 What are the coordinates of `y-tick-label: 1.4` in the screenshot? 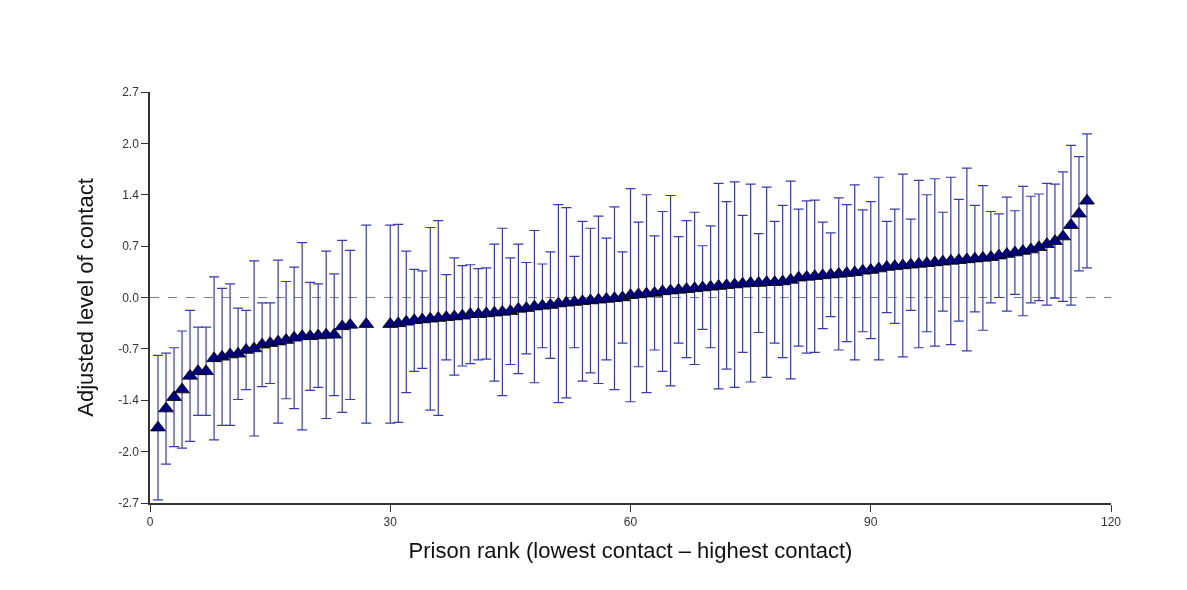 It's located at (131, 194).